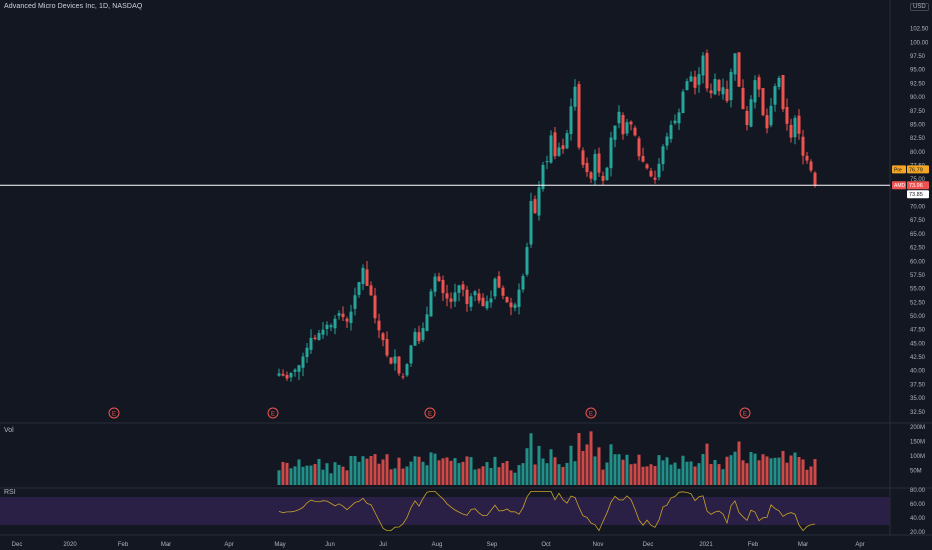 The width and height of the screenshot is (932, 550). What do you see at coordinates (918, 276) in the screenshot?
I see `price-tick-label: 57.50` at bounding box center [918, 276].